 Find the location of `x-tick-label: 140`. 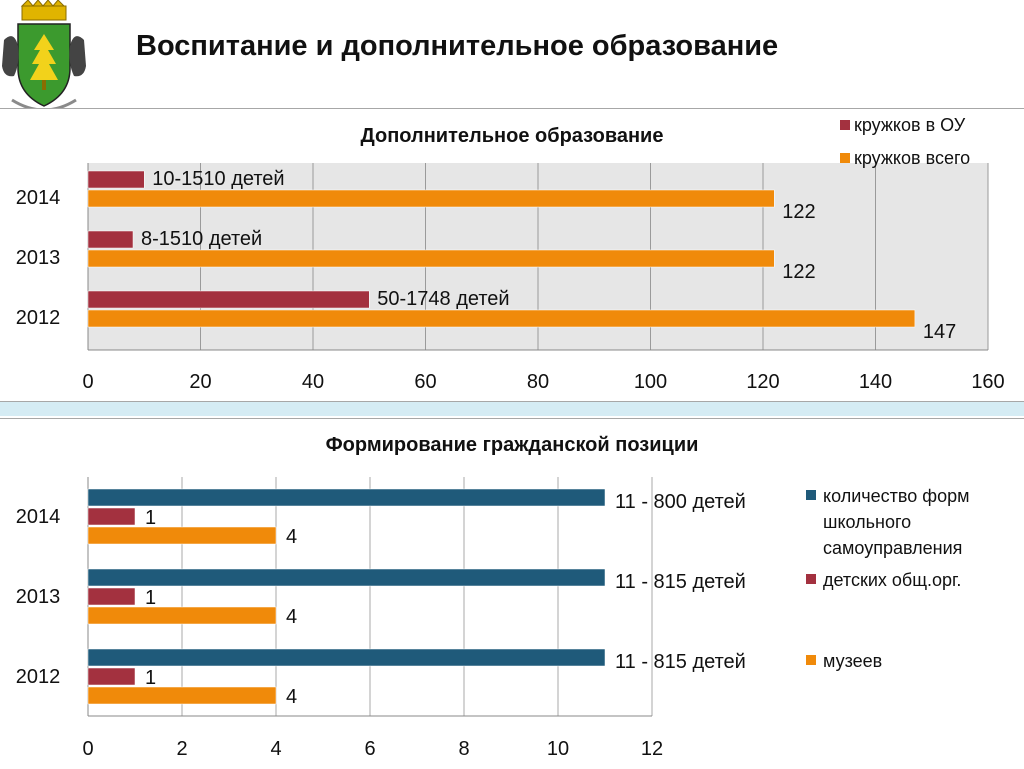

x-tick-label: 140 is located at coordinates (875, 382).